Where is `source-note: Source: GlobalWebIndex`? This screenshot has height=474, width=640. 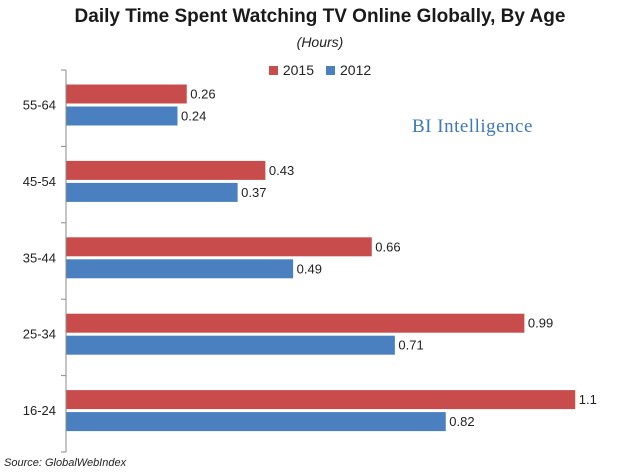 source-note: Source: GlobalWebIndex is located at coordinates (65, 463).